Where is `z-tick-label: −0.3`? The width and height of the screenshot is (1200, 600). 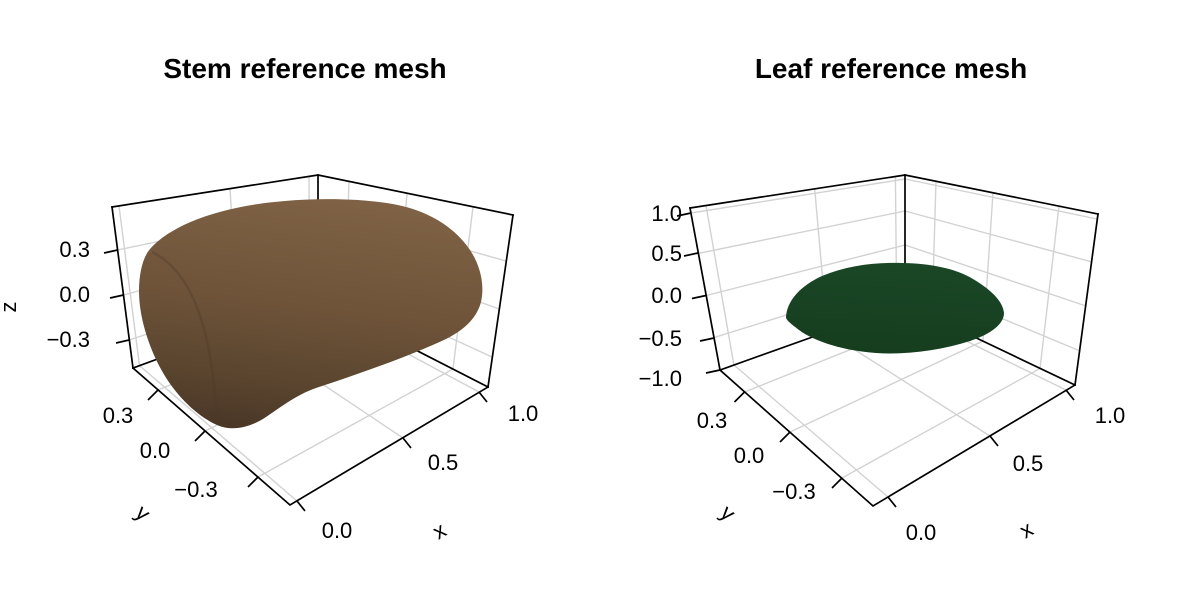 z-tick-label: −0.3 is located at coordinates (68, 339).